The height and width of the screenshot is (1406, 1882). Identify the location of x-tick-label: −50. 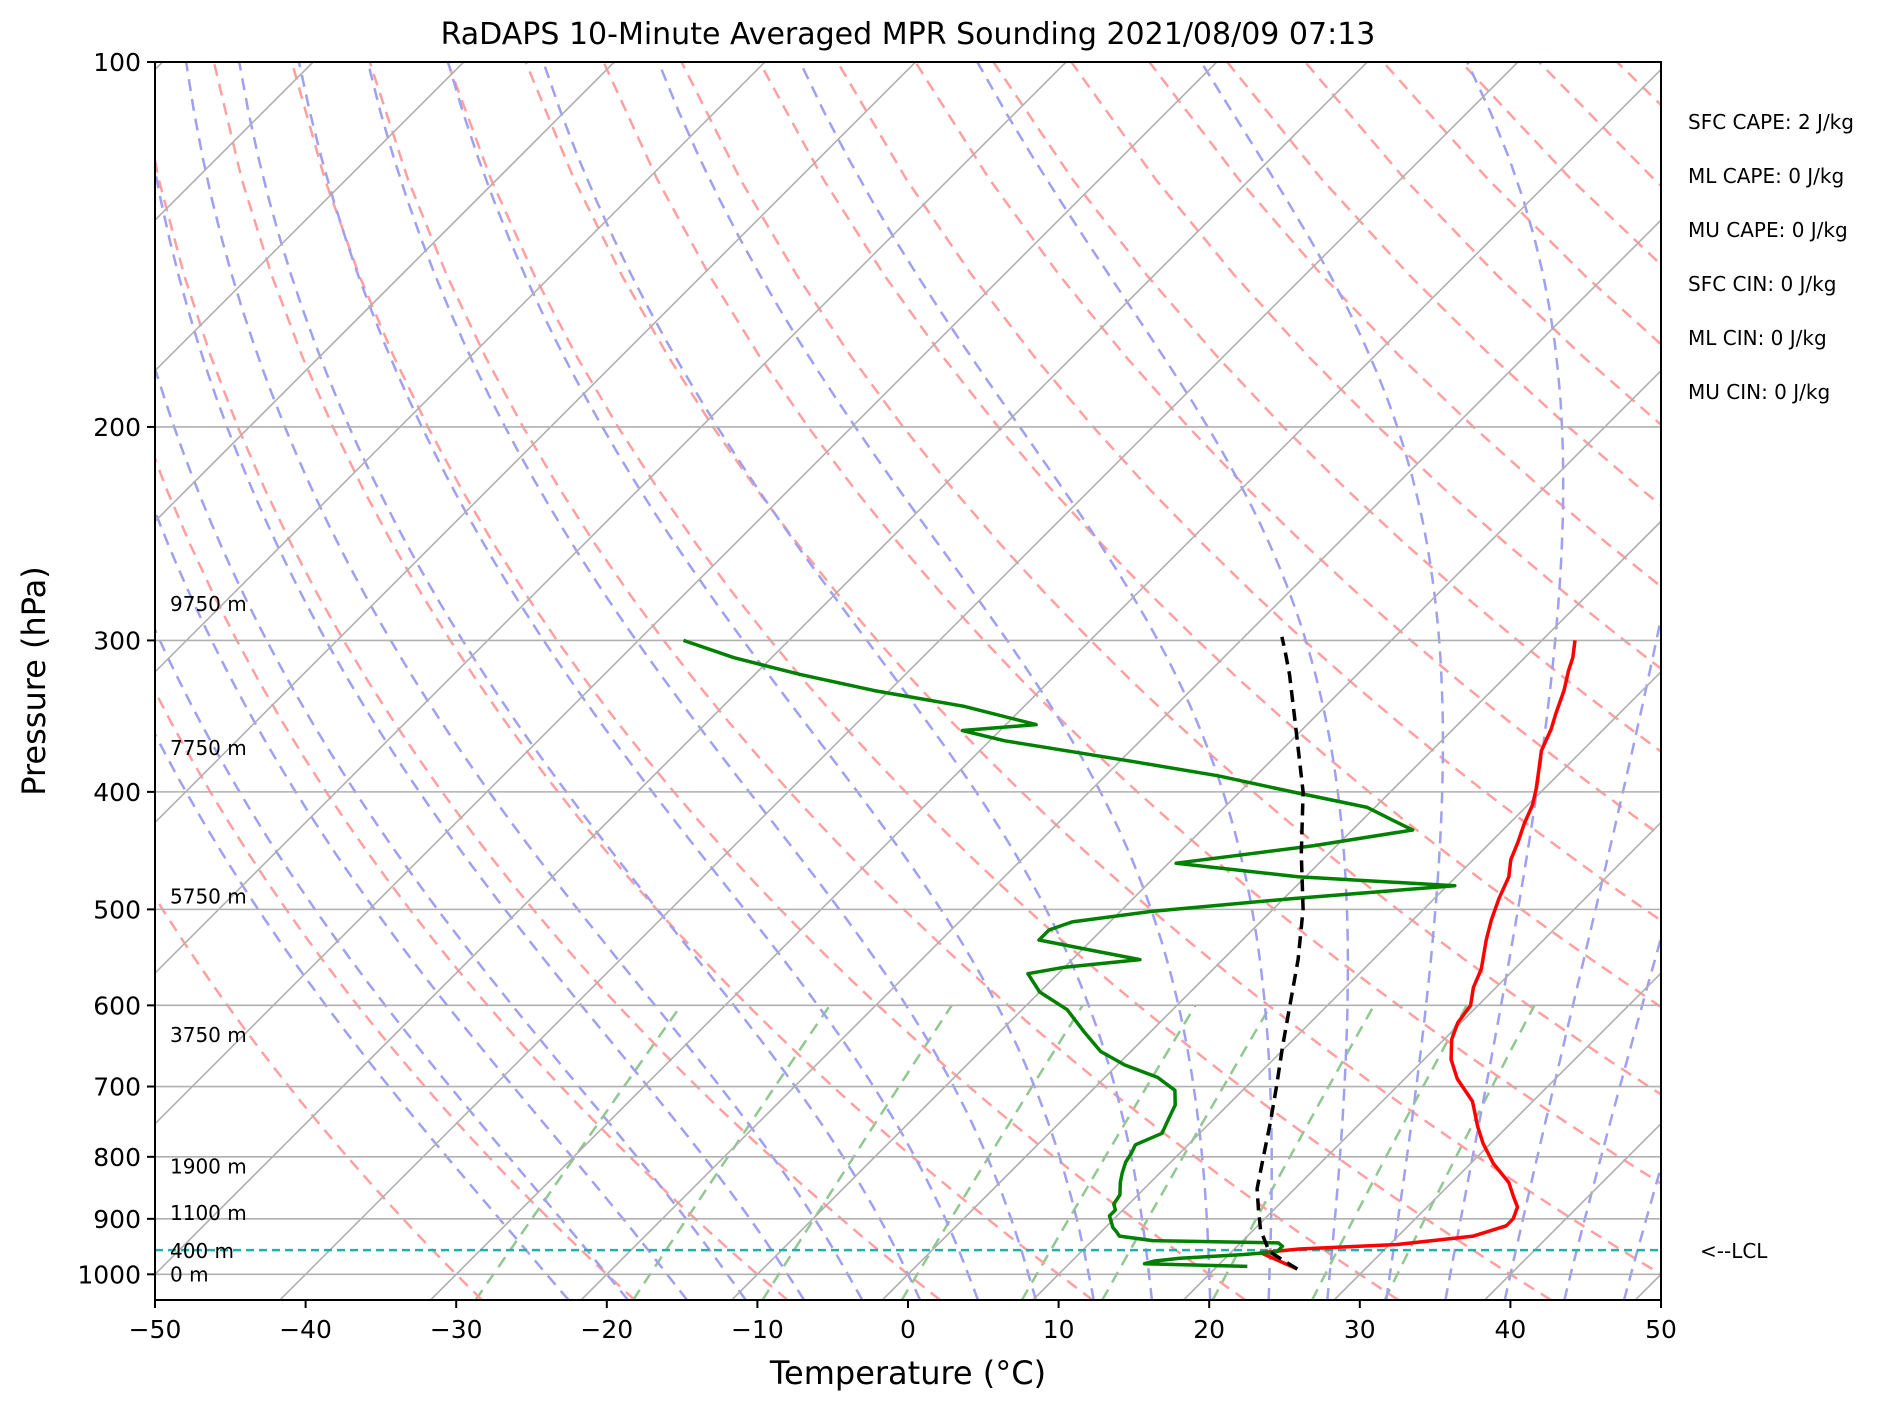
(155, 1329).